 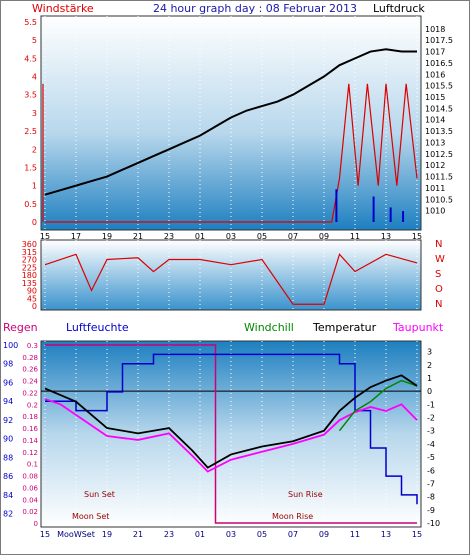 I want to click on pressure-tick-label: 1015, so click(x=435, y=97).